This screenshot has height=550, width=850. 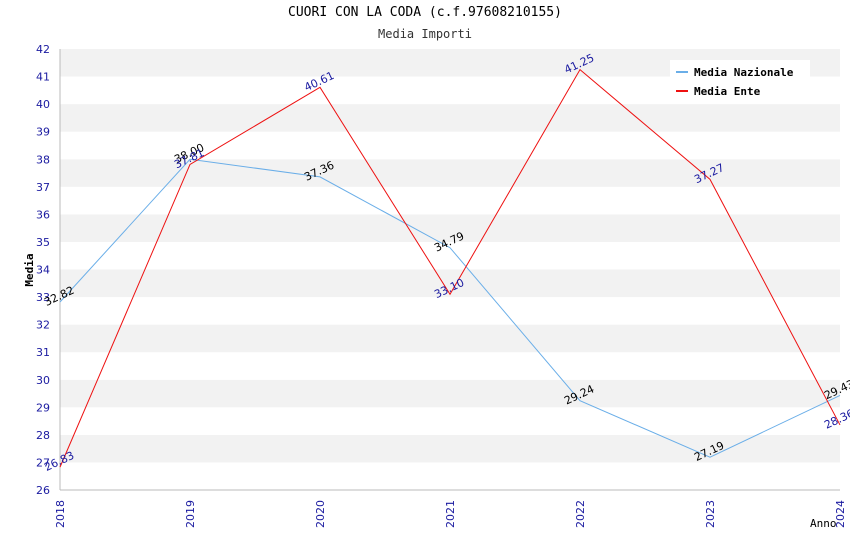 I want to click on y-tick-label: 41, so click(x=43, y=77).